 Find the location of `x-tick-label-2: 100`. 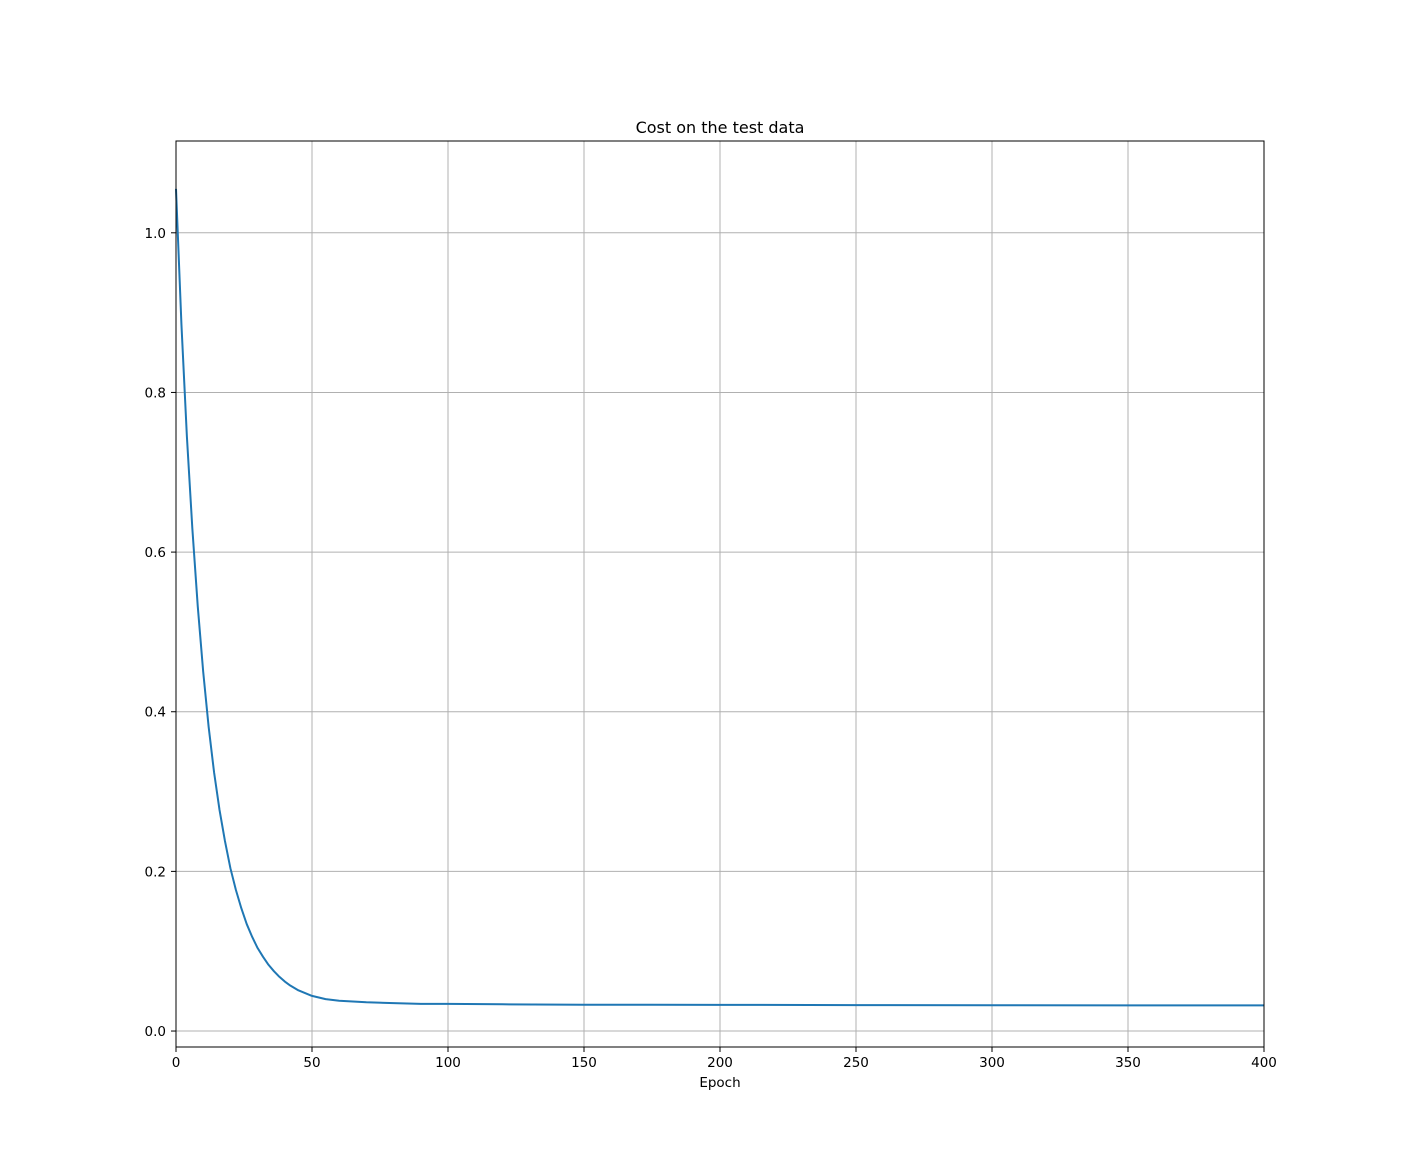

x-tick-label-2: 100 is located at coordinates (448, 1063).